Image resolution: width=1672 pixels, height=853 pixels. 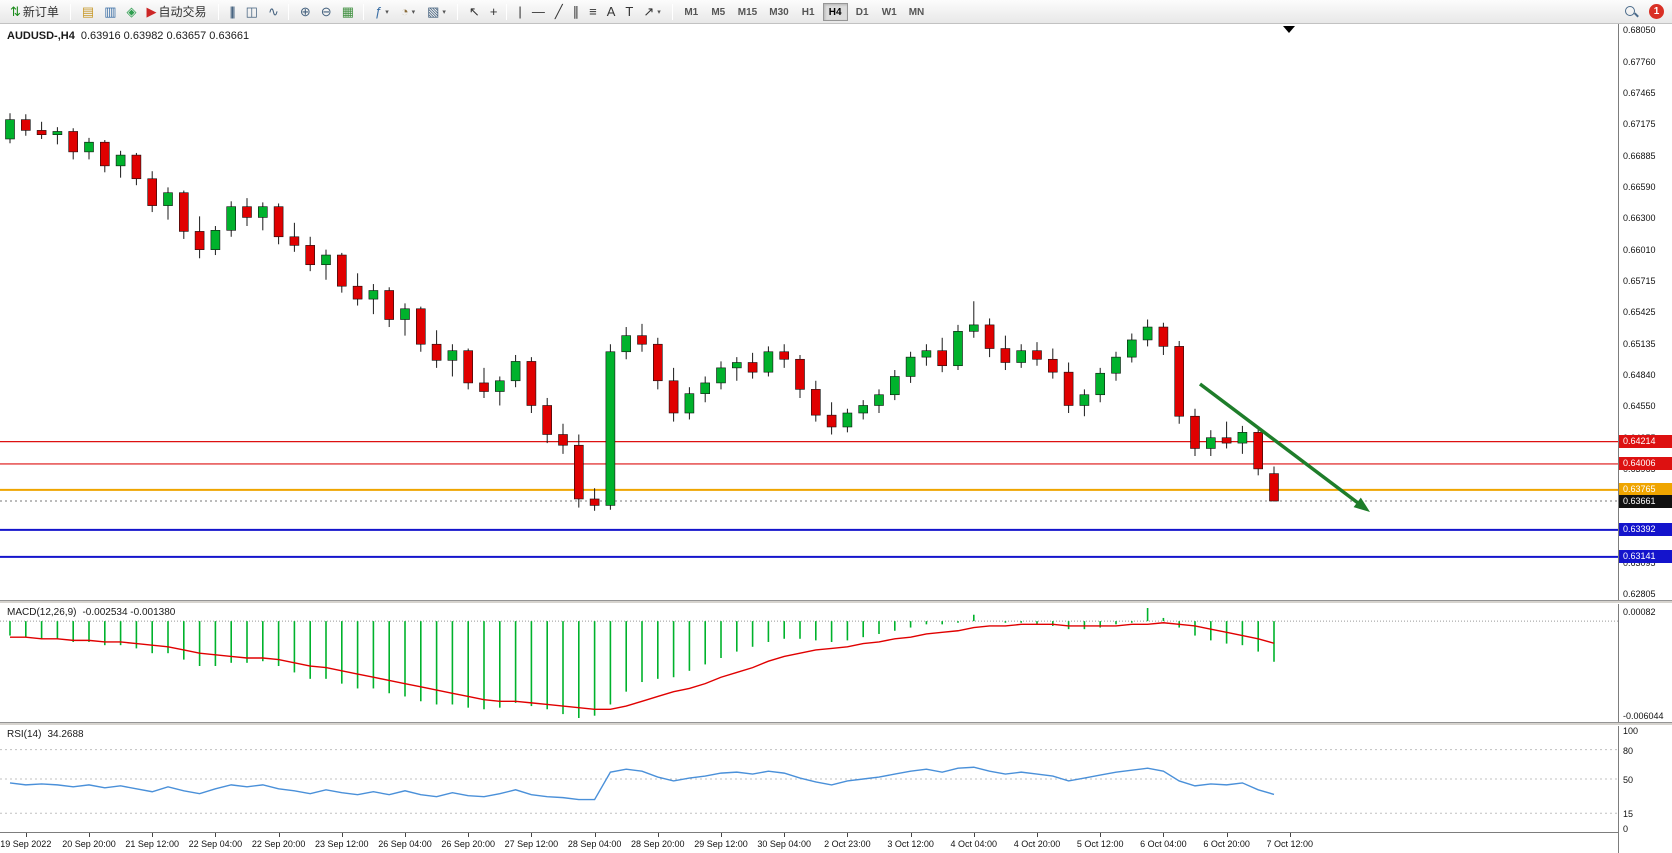 What do you see at coordinates (610, 12) in the screenshot?
I see `text-button: A` at bounding box center [610, 12].